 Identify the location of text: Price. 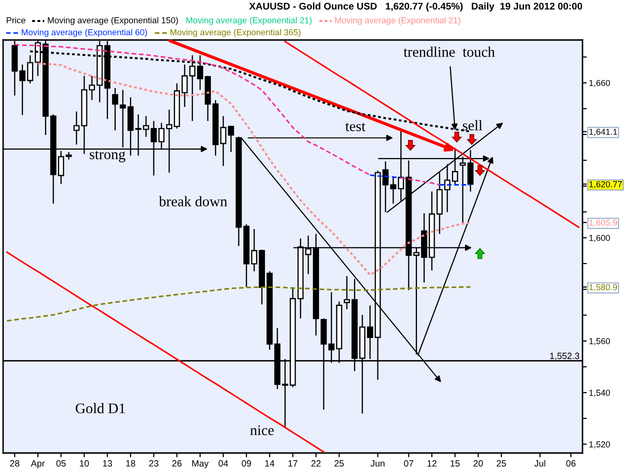
(16, 20).